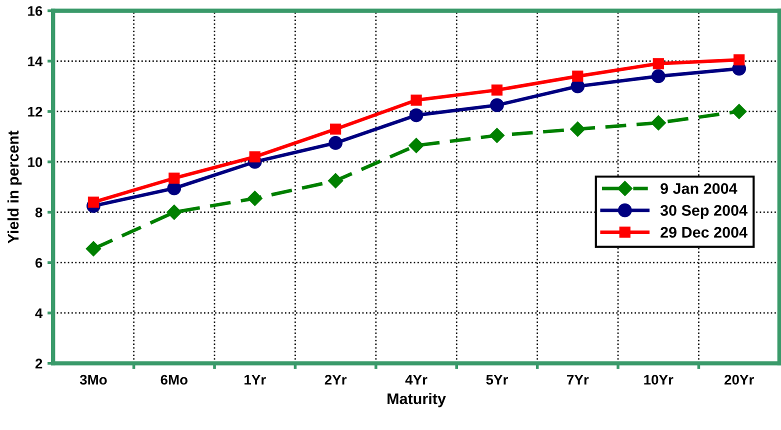 The width and height of the screenshot is (781, 430). I want to click on legend-label: 29 Dec 2004, so click(704, 232).